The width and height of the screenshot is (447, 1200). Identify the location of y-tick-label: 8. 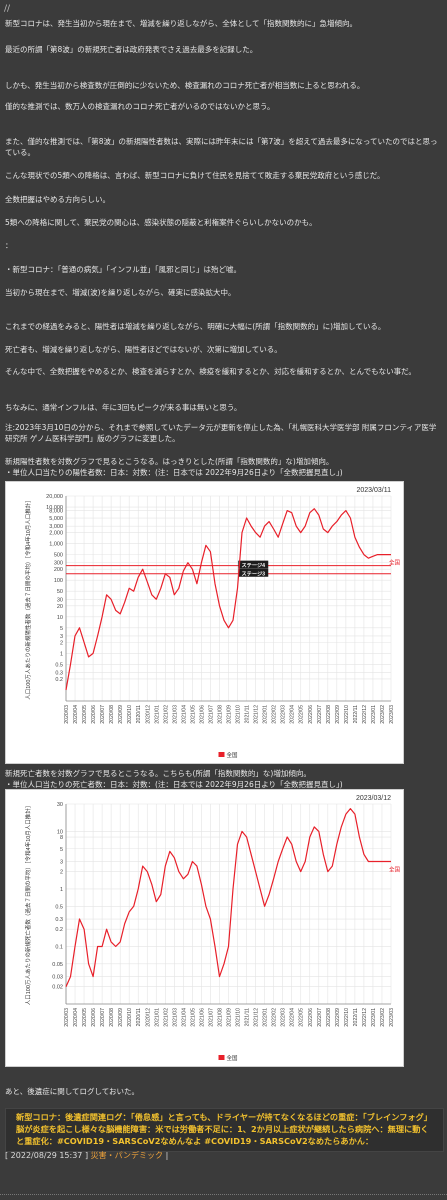
(61, 838).